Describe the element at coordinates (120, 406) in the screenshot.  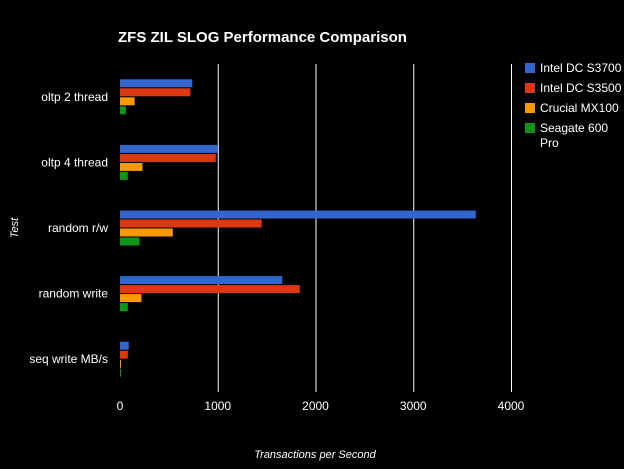
I see `x-tick-label: 0` at that location.